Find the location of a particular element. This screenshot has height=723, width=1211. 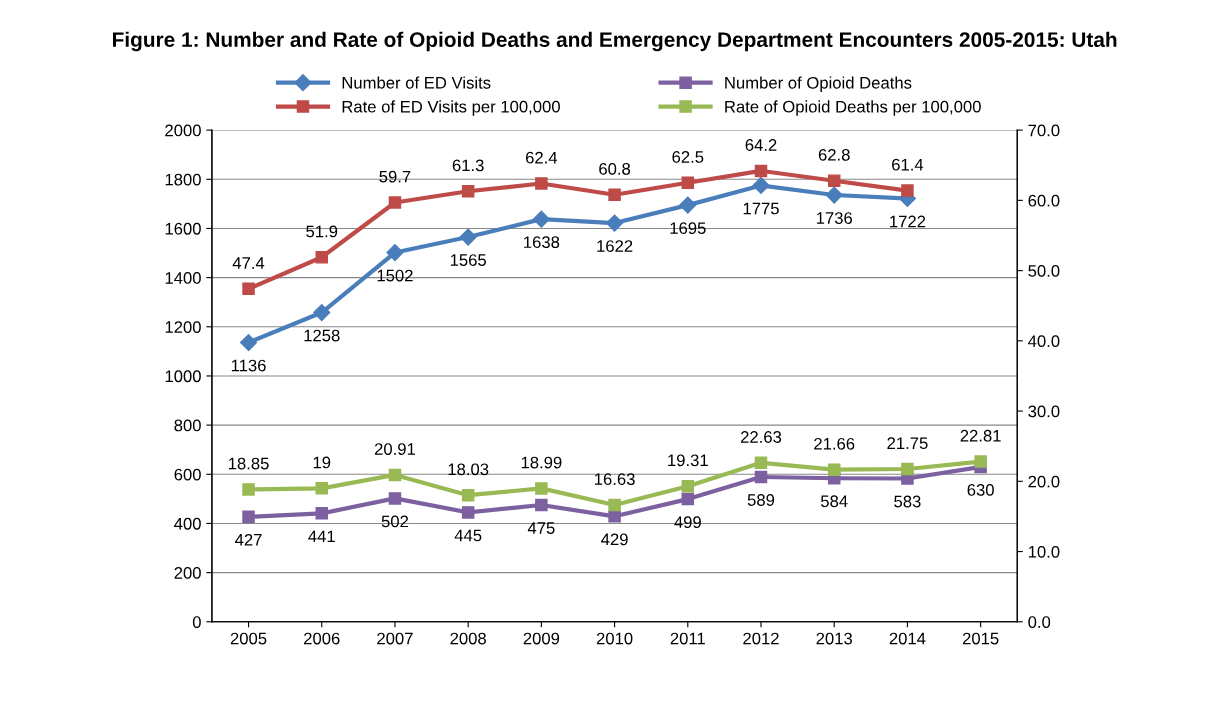

data-label: 1775 is located at coordinates (761, 208).